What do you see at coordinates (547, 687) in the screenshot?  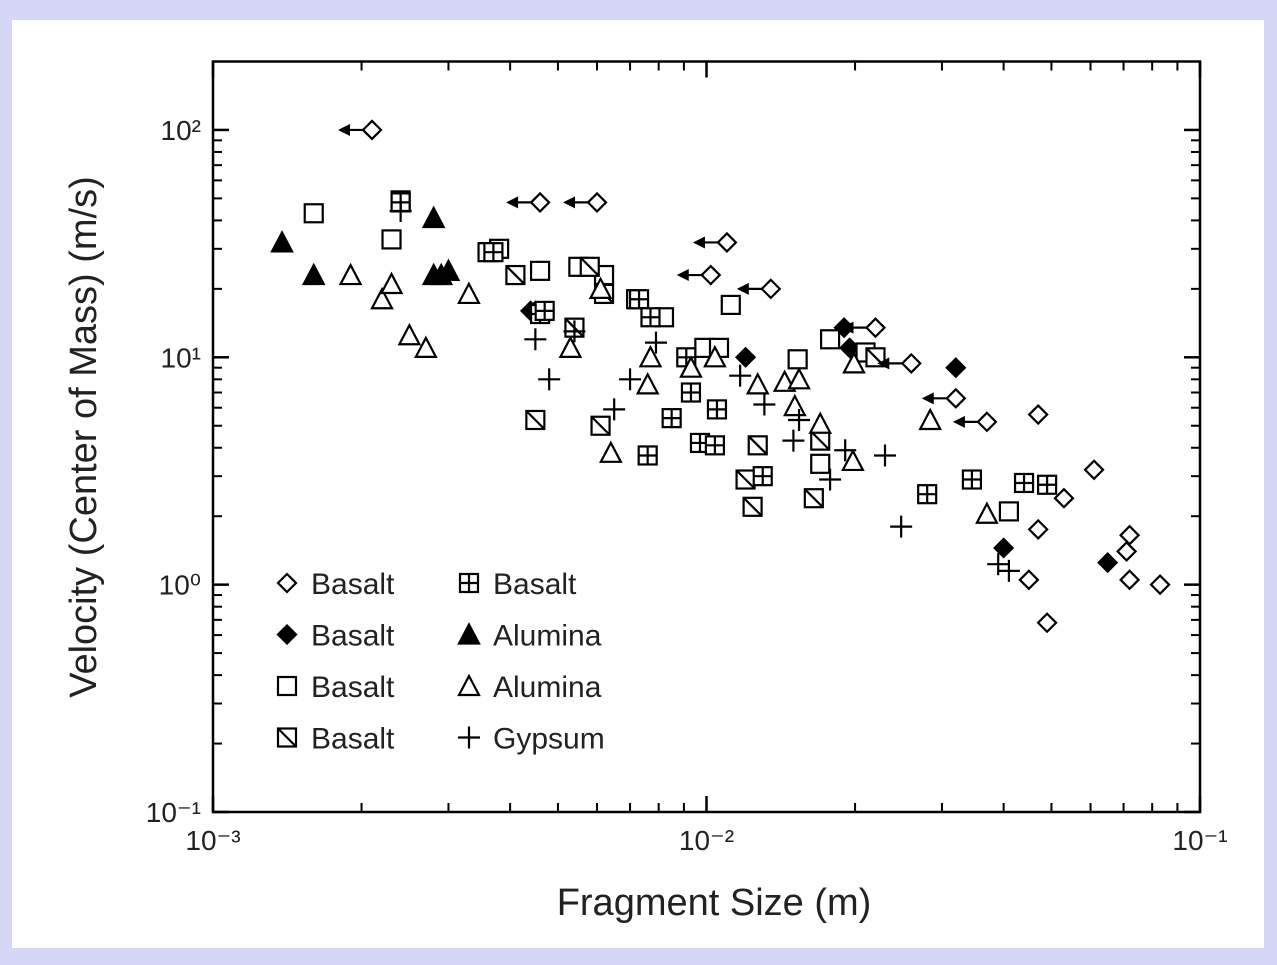 I see `legend-label: Alumina` at bounding box center [547, 687].